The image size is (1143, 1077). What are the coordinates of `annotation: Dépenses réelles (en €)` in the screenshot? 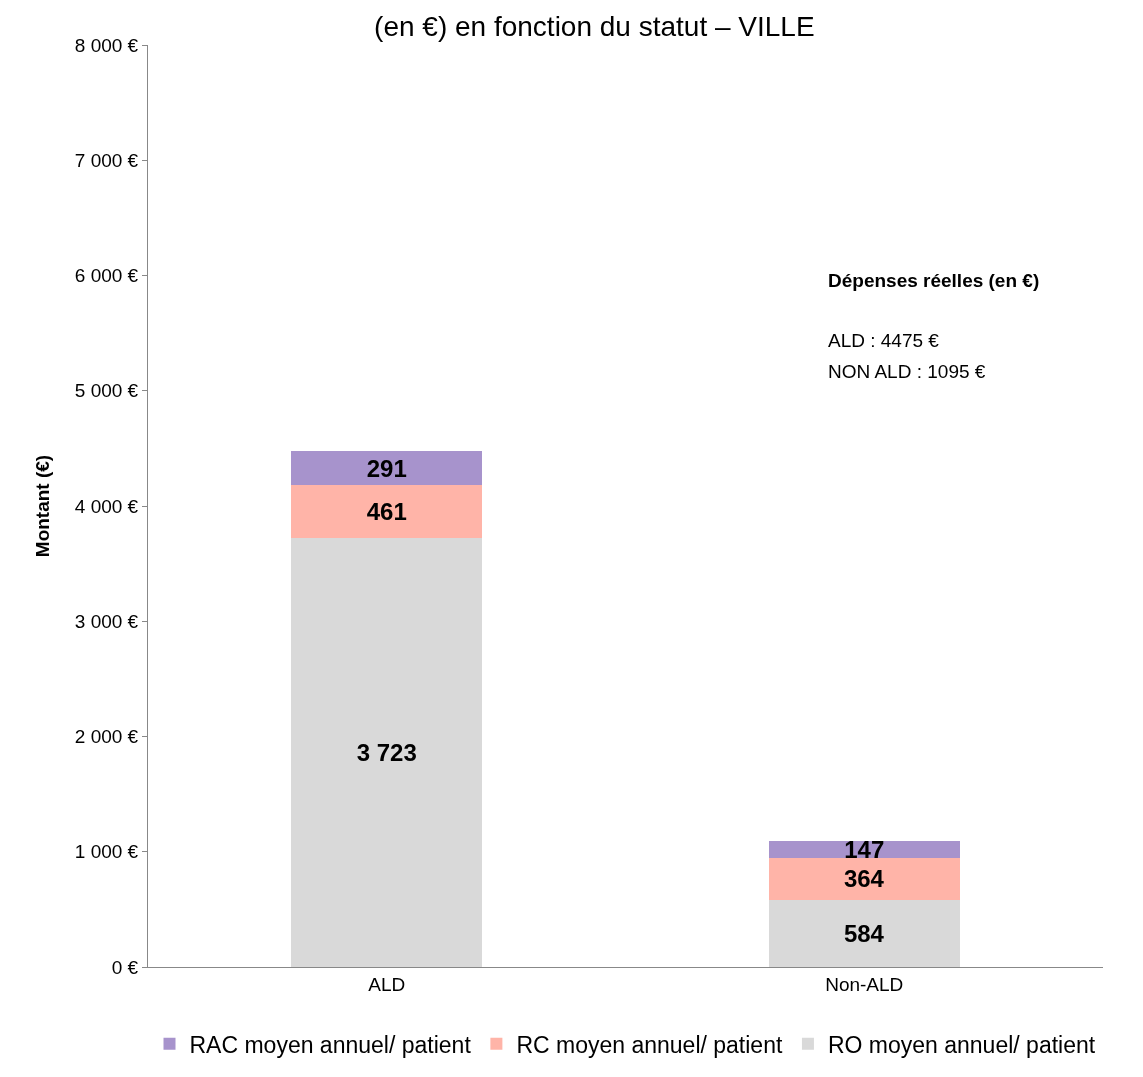 It's located at (934, 280).